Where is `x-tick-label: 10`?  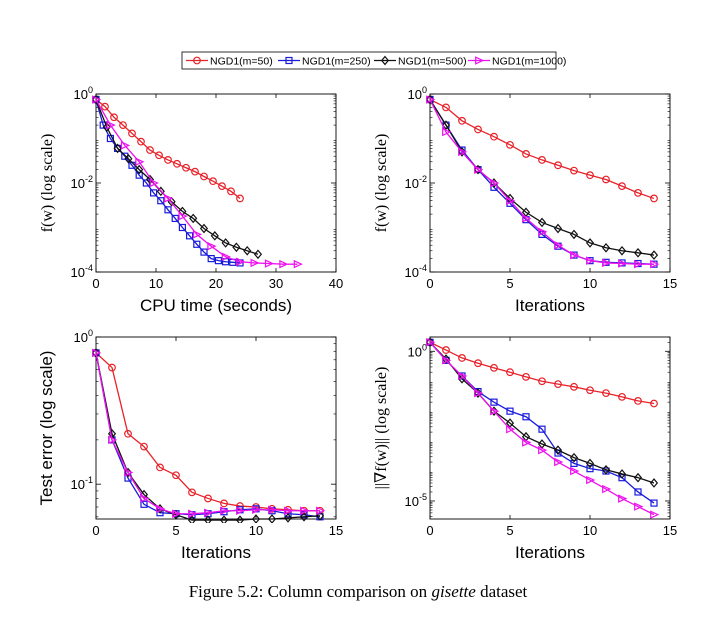
x-tick-label: 10 is located at coordinates (256, 530).